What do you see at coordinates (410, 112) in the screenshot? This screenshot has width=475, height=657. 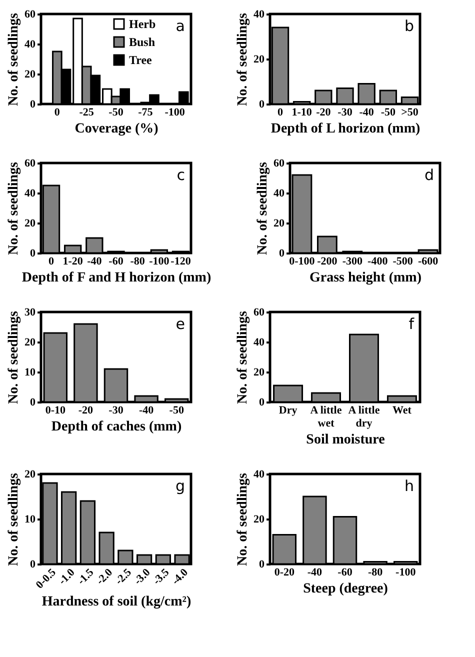 I see `x-tick-label: >50` at bounding box center [410, 112].